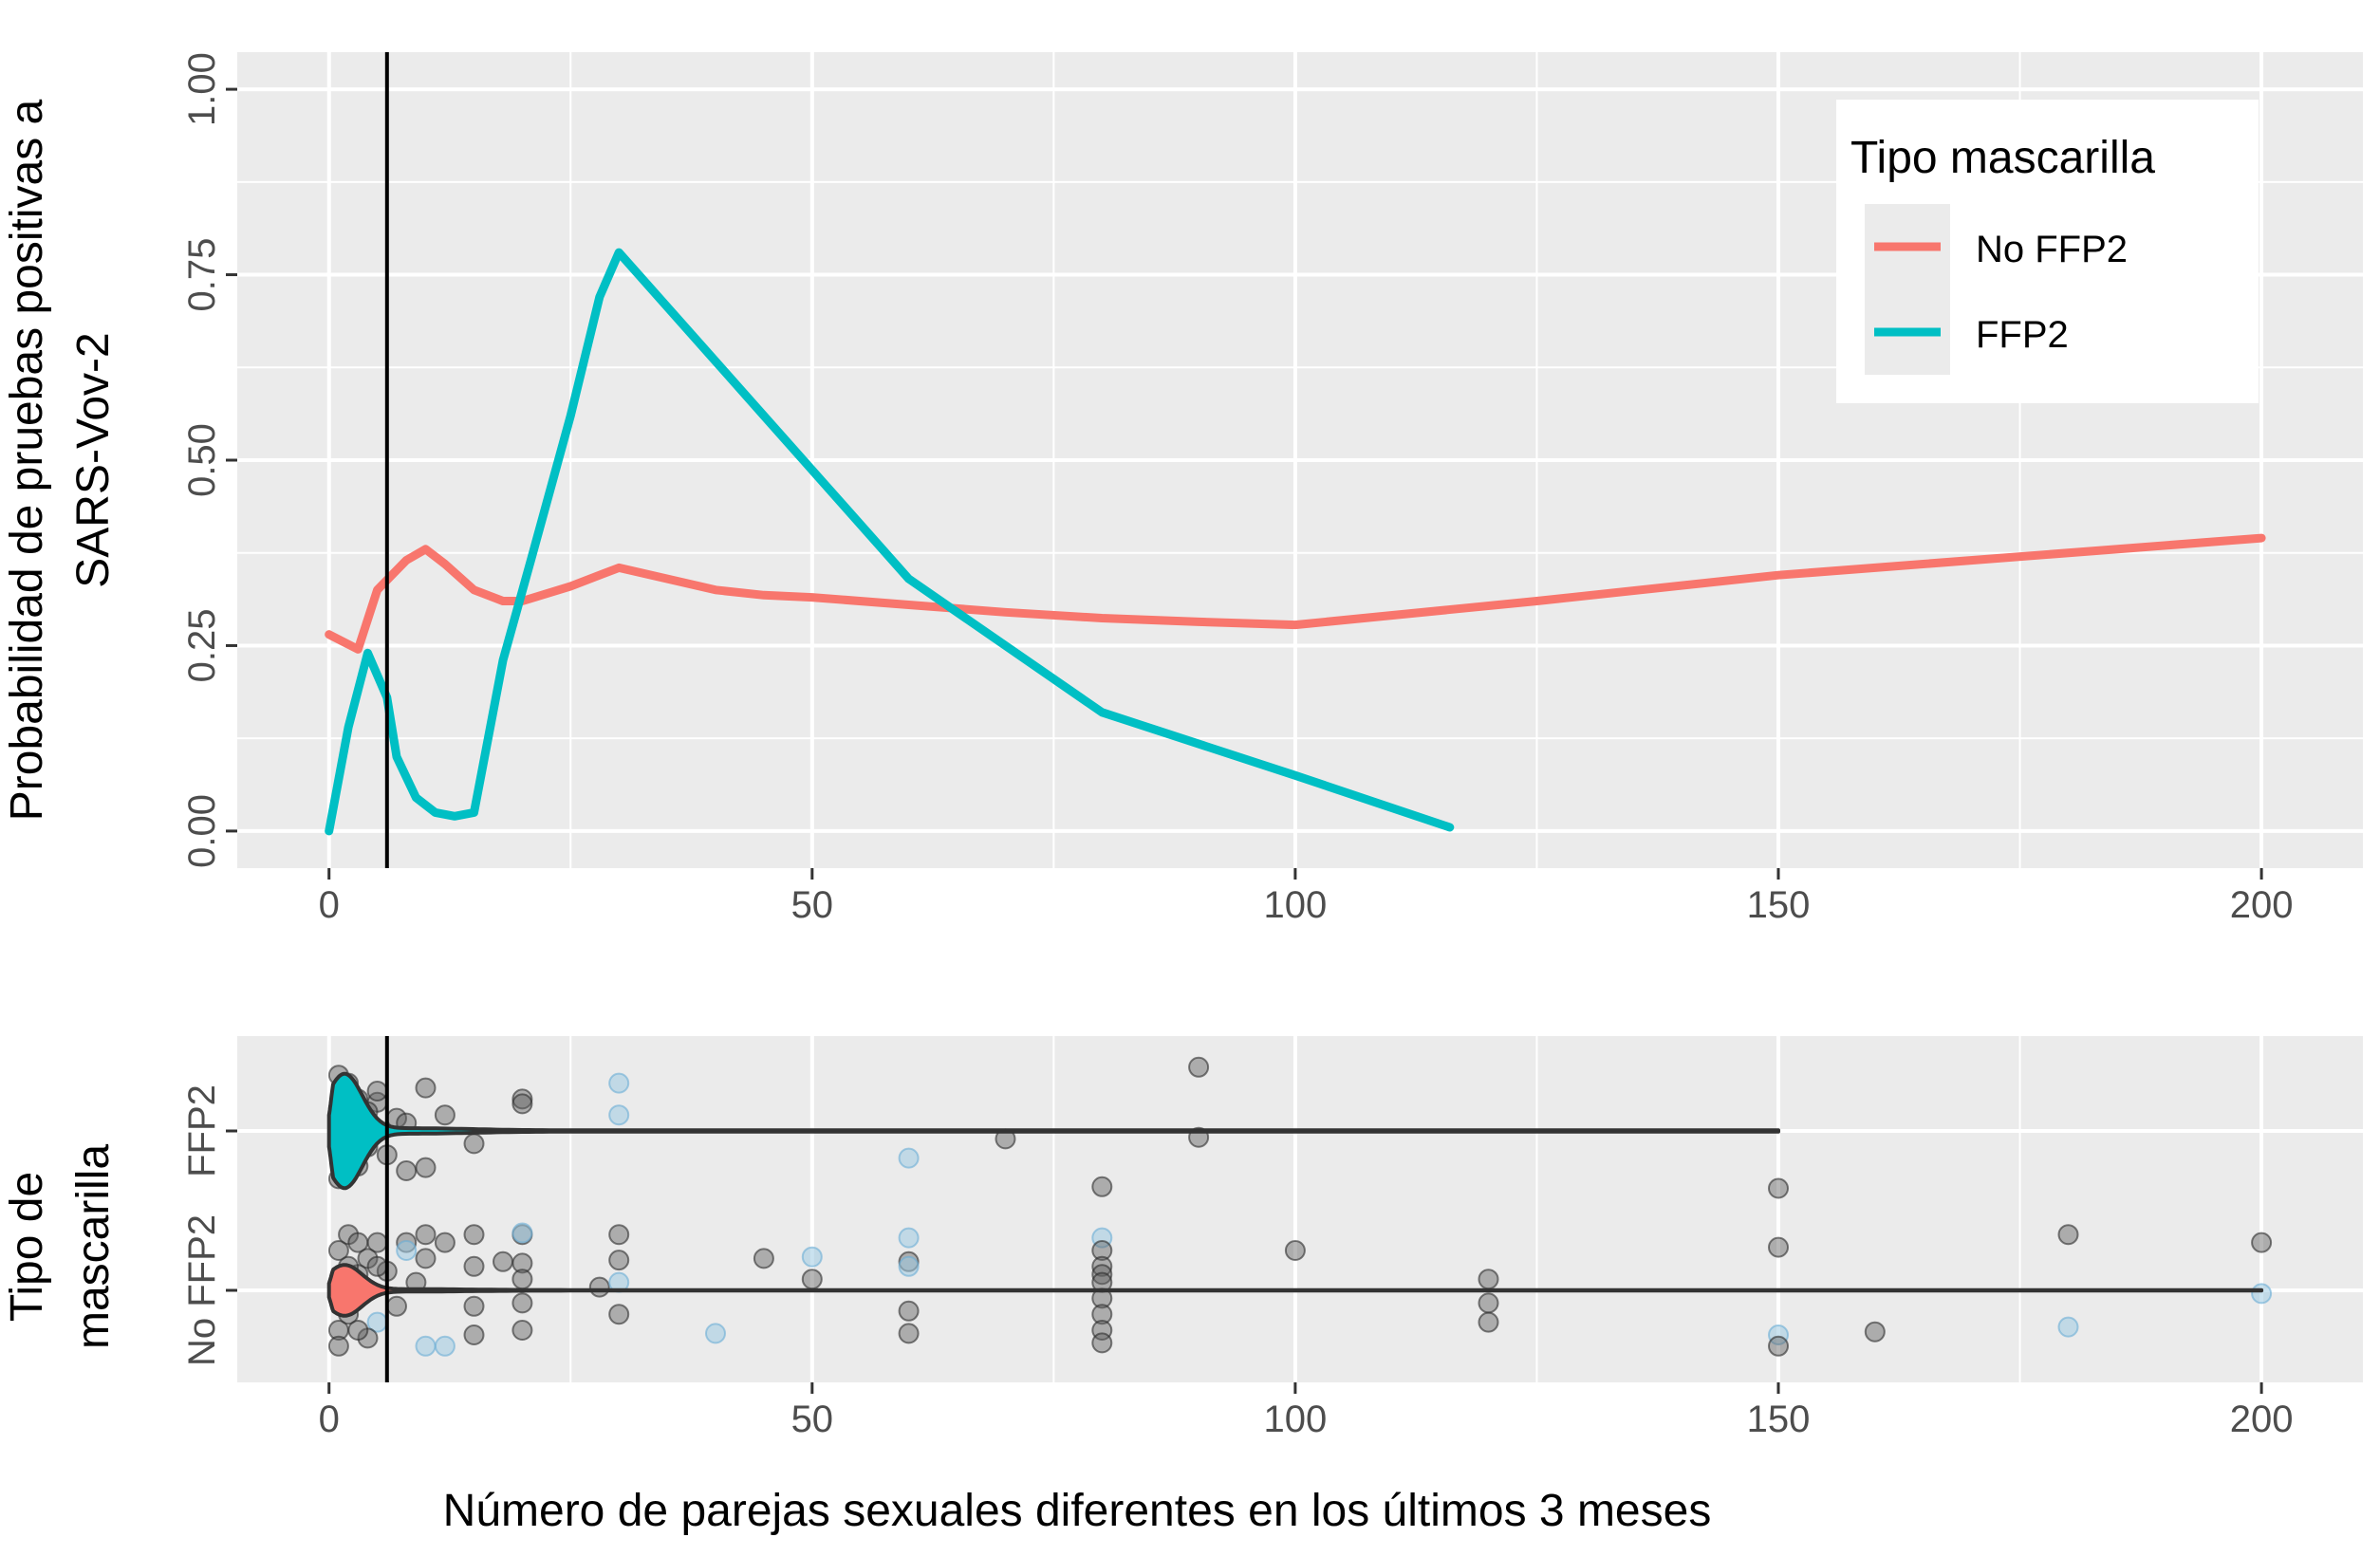 The width and height of the screenshot is (2380, 1556). I want to click on legend-title: Tipo mascarilla, so click(2002, 158).